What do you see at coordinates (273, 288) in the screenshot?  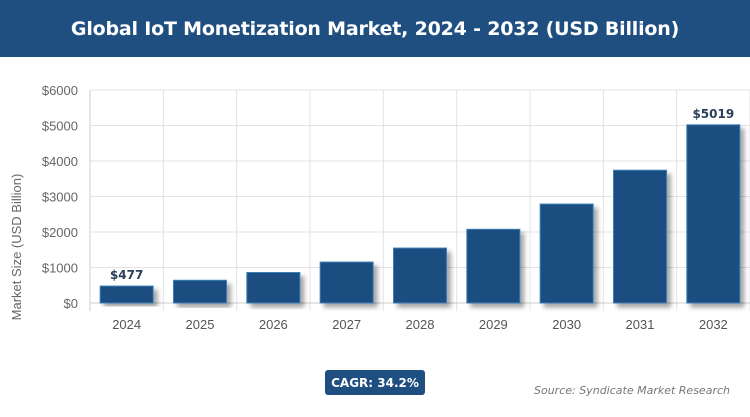 I see `bar-2026` at bounding box center [273, 288].